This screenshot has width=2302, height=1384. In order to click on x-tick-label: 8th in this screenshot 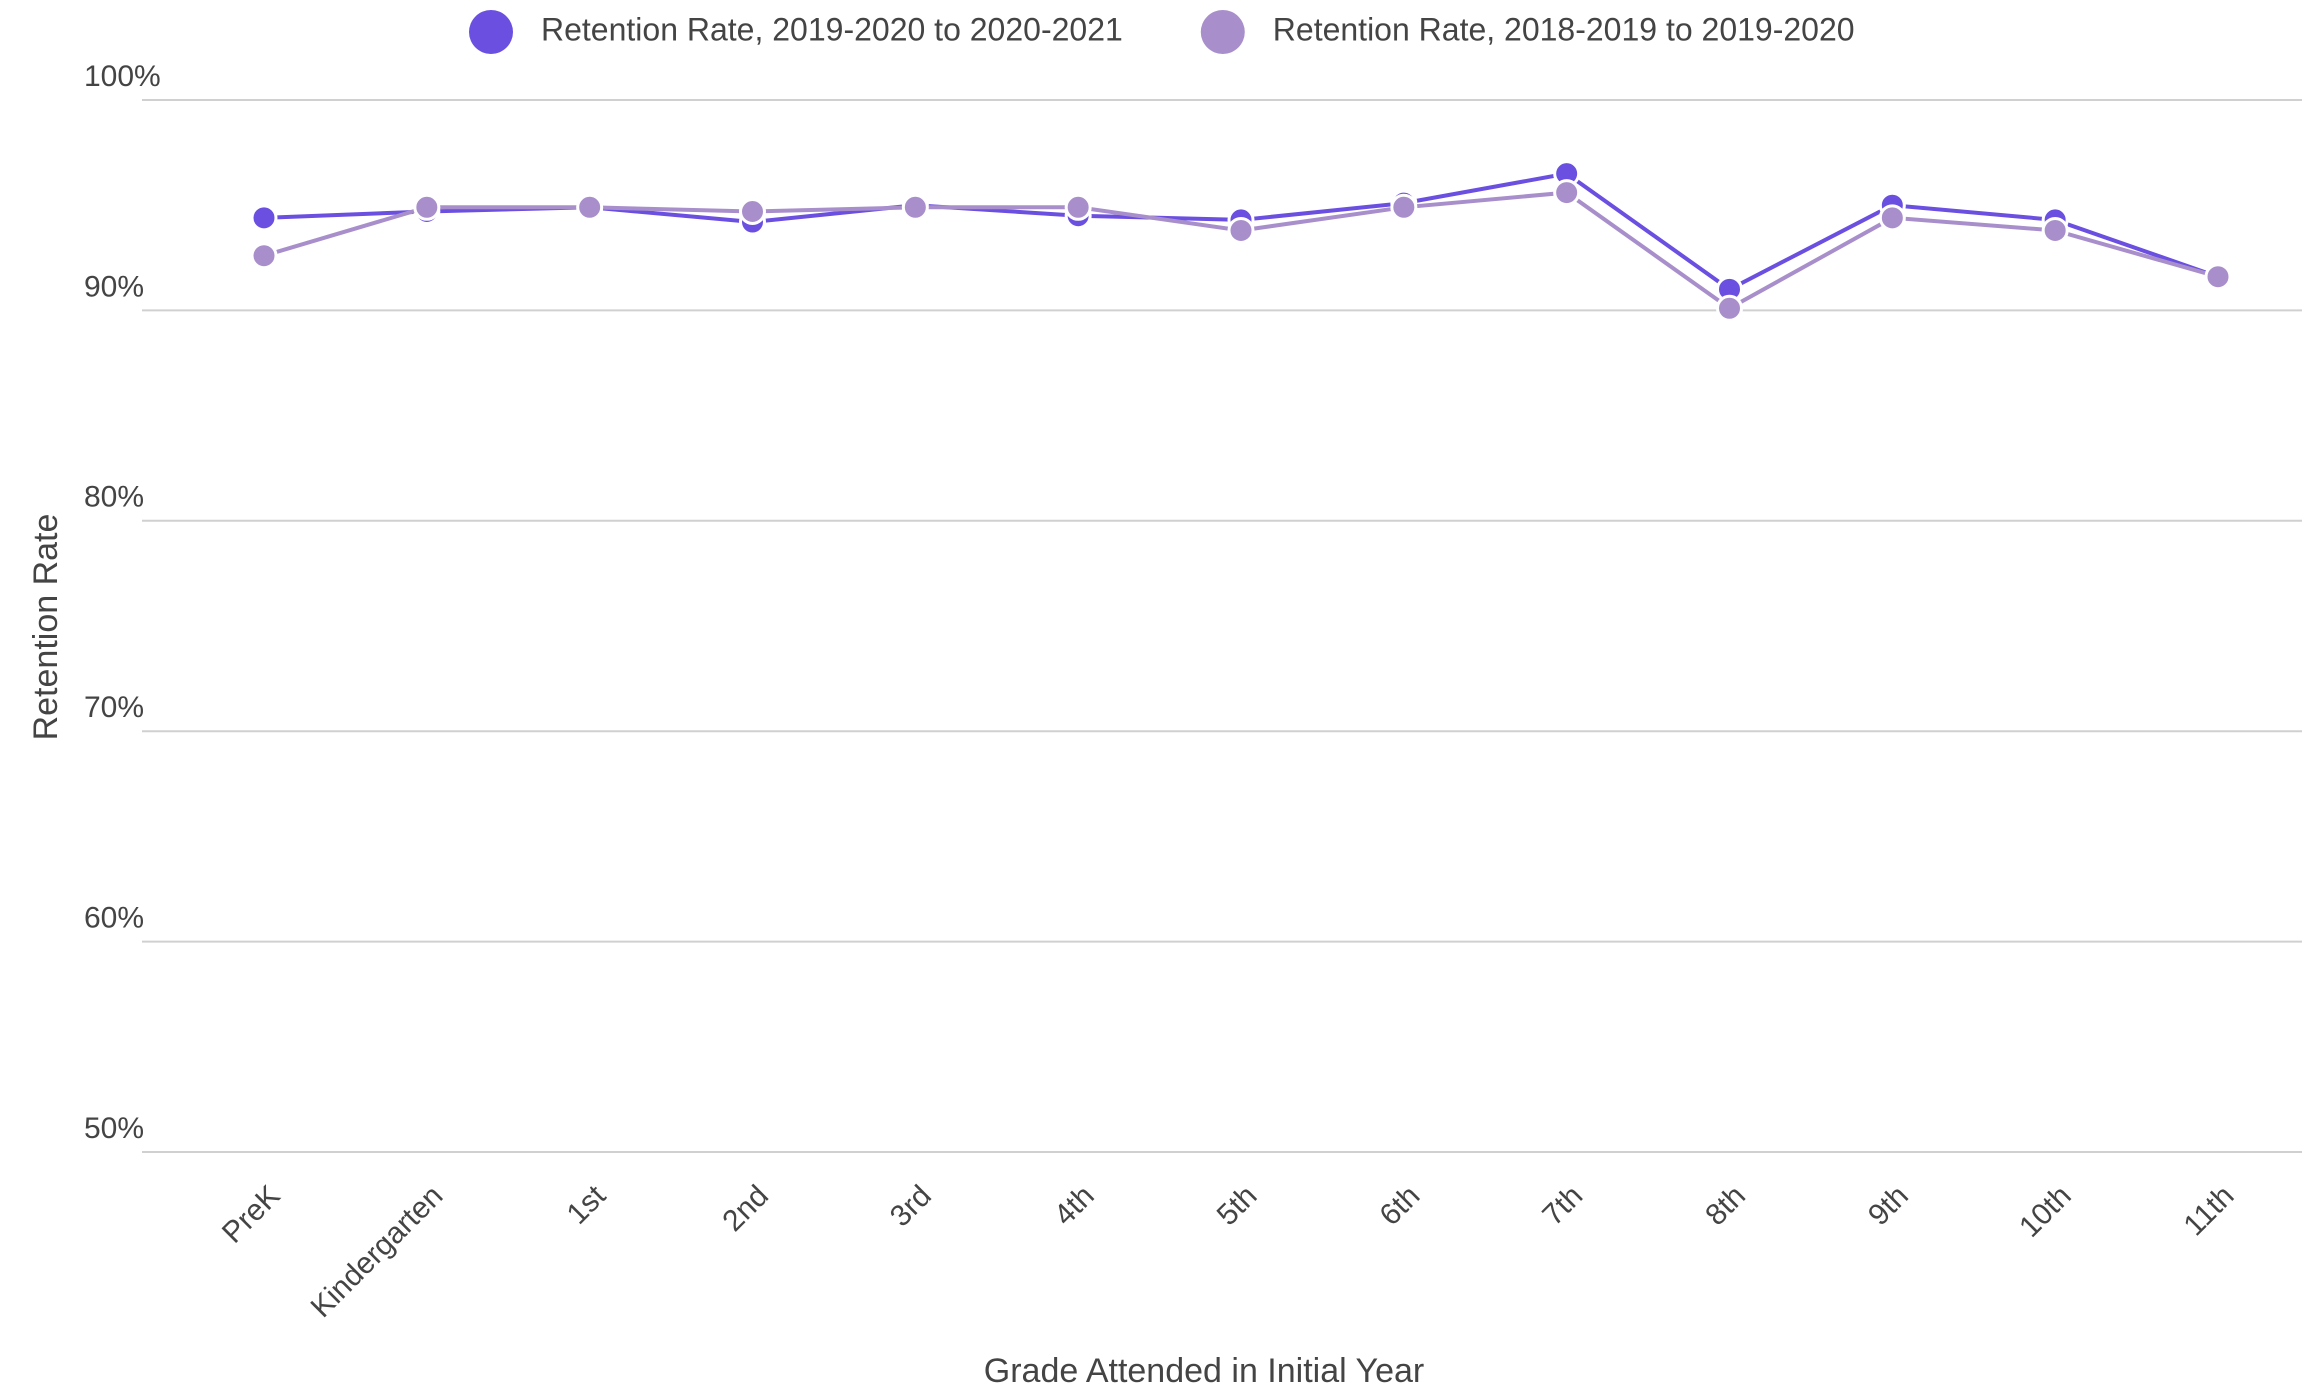, I will do `click(1725, 1205)`.